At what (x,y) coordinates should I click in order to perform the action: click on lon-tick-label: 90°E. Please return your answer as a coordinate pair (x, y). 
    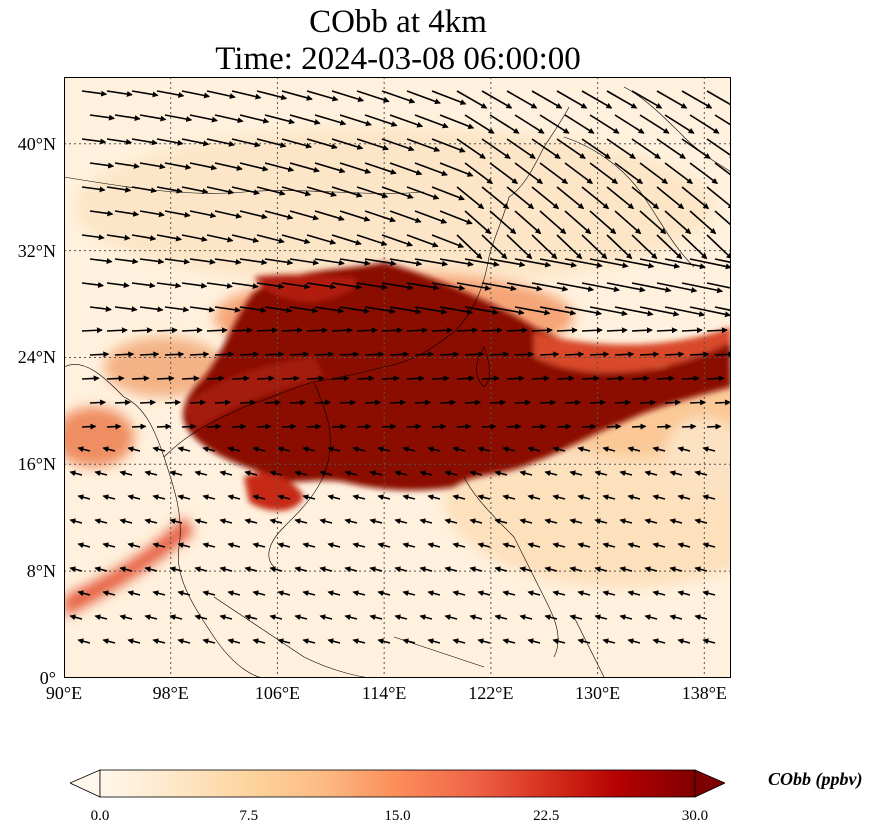
    Looking at the image, I should click on (64, 693).